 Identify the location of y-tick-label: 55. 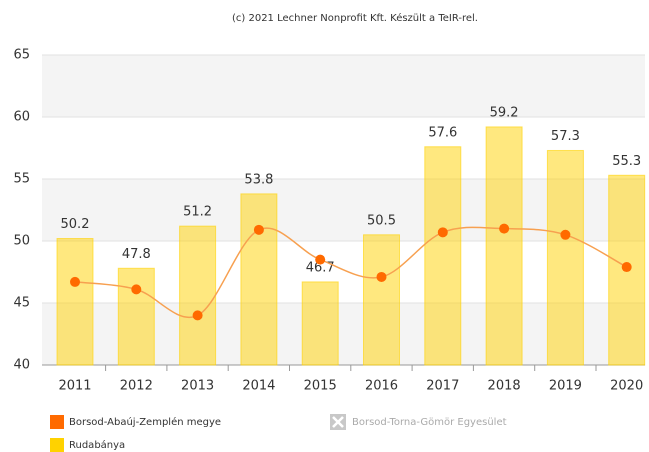
(21, 179).